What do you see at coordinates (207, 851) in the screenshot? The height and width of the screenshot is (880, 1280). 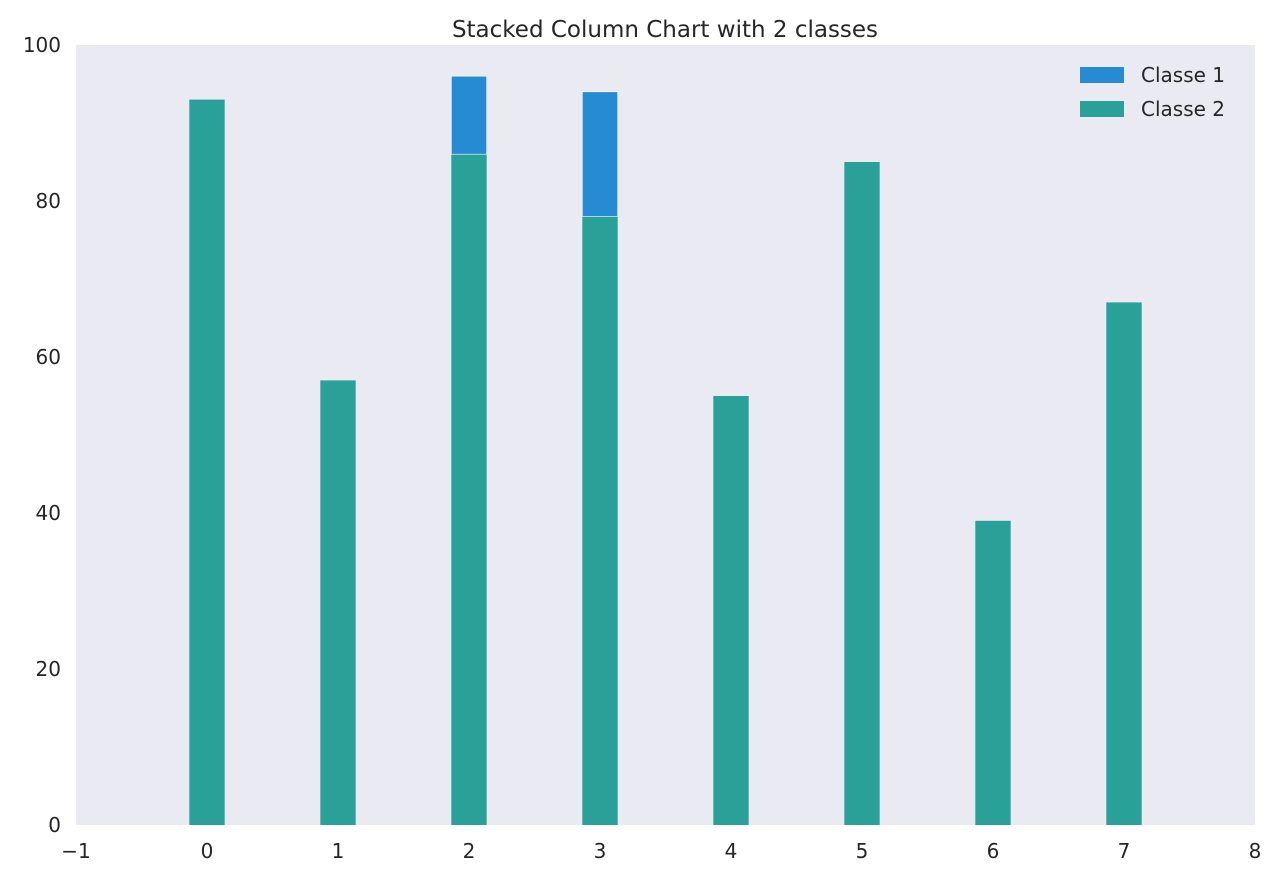 I see `x-tick-label: 0` at bounding box center [207, 851].